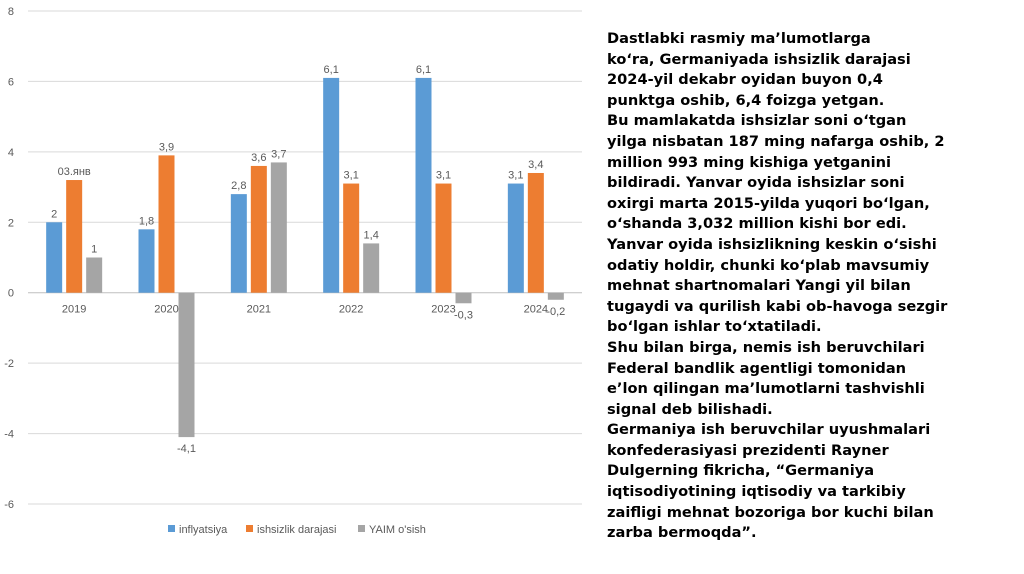  I want to click on y-tick-label: 8, so click(11, 12).